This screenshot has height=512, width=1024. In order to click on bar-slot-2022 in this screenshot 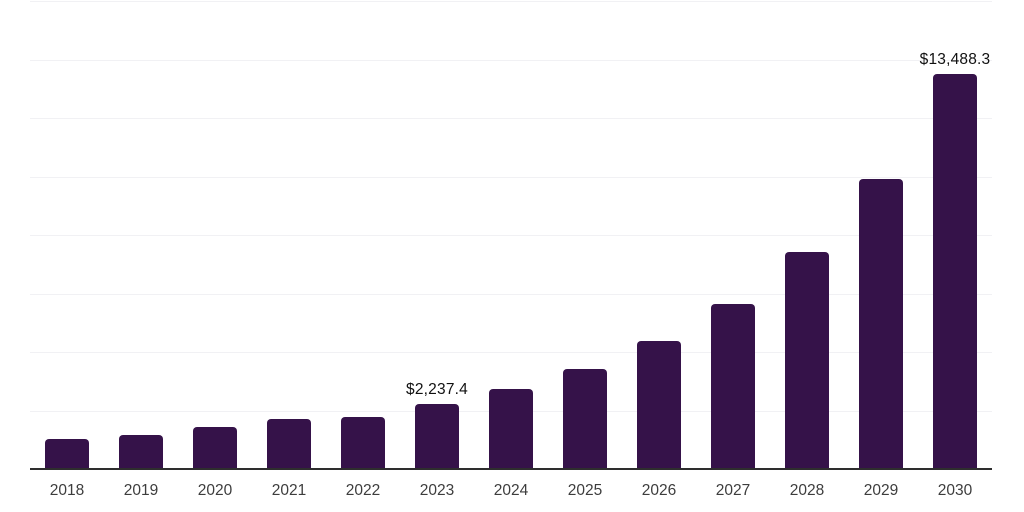, I will do `click(363, 235)`.